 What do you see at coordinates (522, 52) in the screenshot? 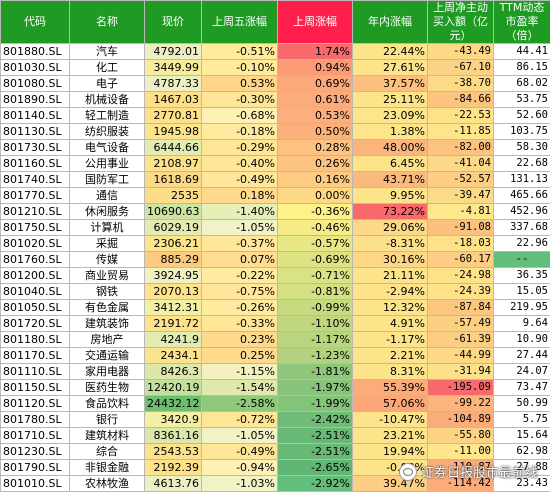
I see `cell-pe: 44.41` at bounding box center [522, 52].